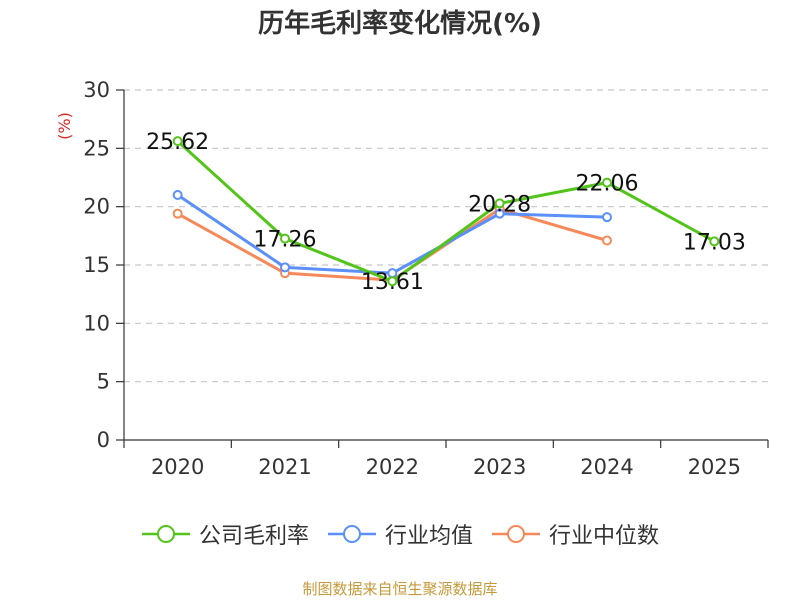  I want to click on chart-title: 历年毛利率变化情况(%), so click(400, 24).